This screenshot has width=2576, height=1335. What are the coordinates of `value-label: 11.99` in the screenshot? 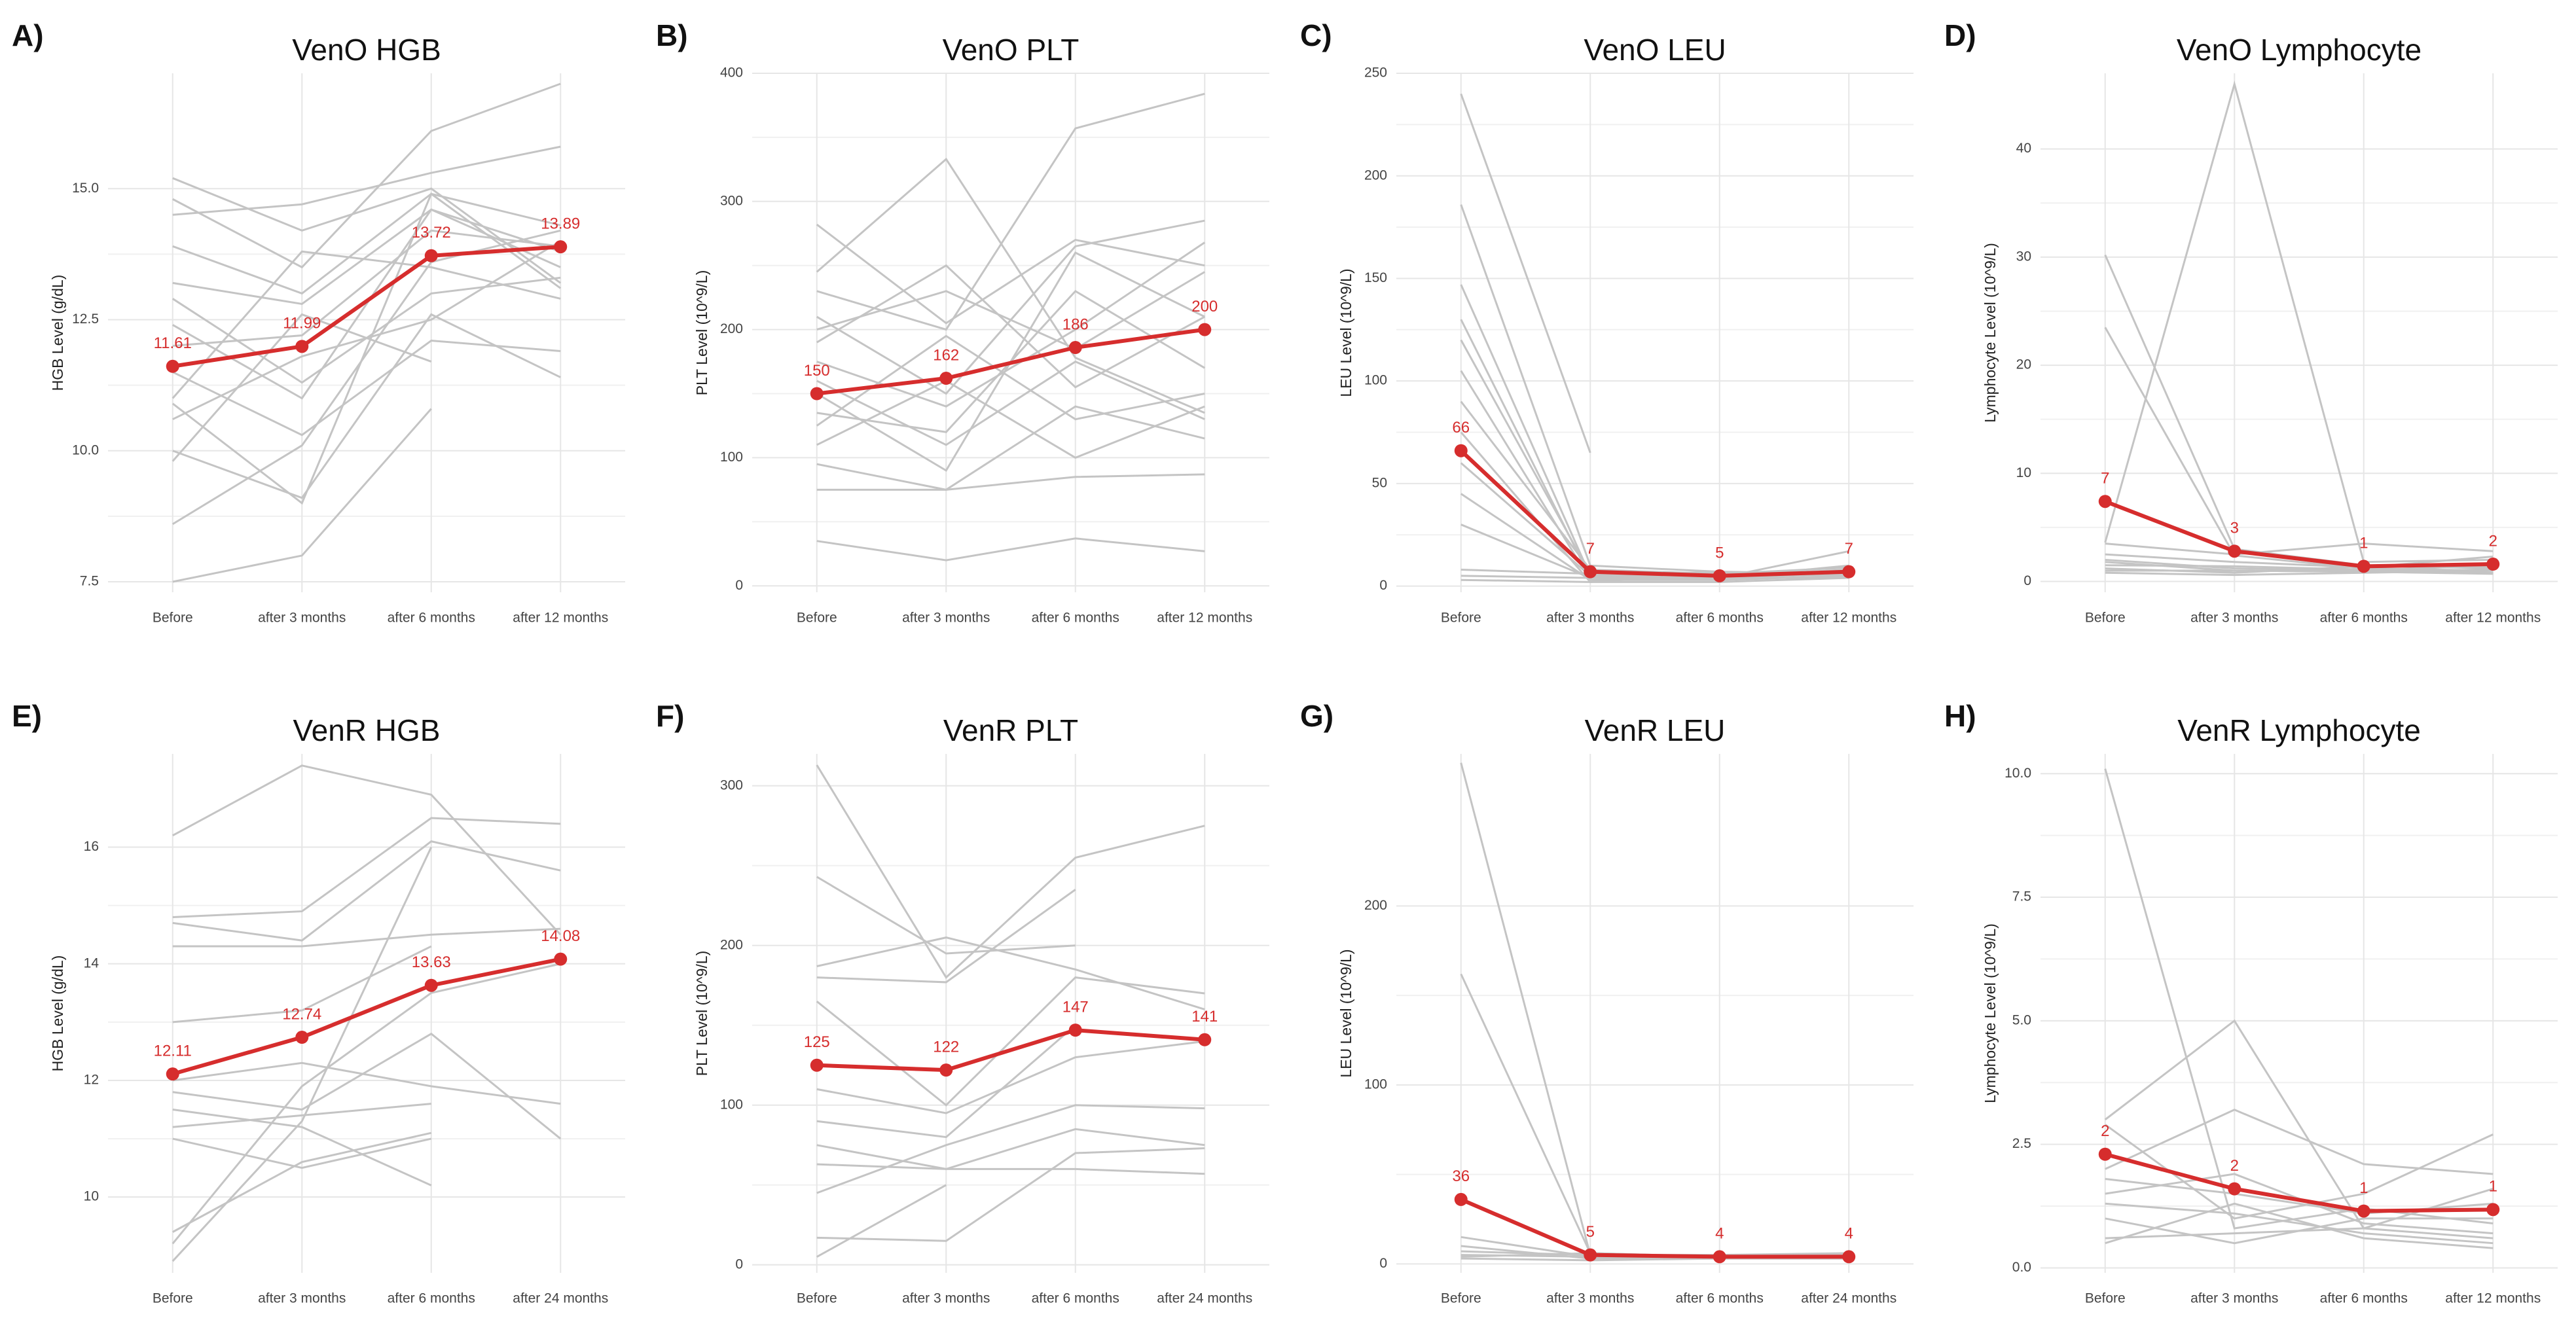 It's located at (302, 323).